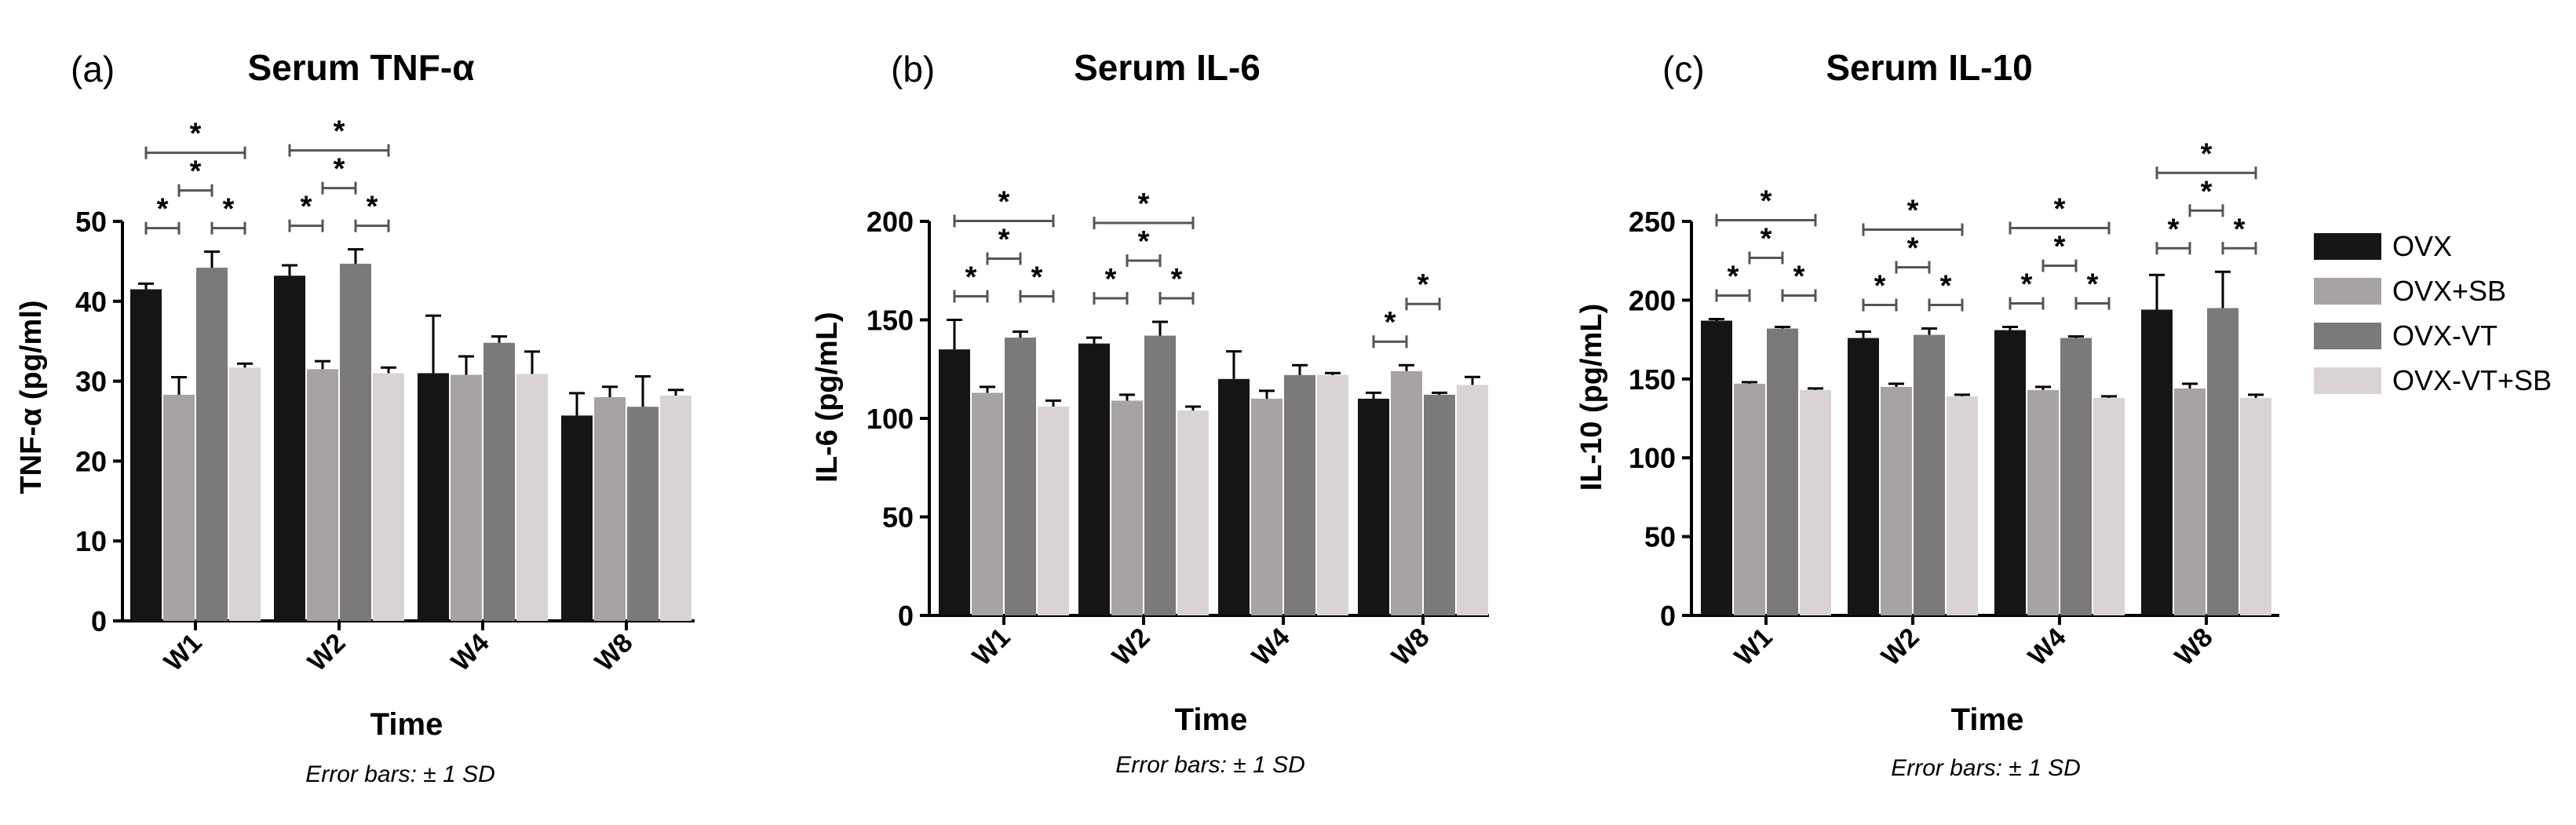 The width and height of the screenshot is (2576, 825). Describe the element at coordinates (2422, 246) in the screenshot. I see `legend-label-ovx: OVX` at that location.